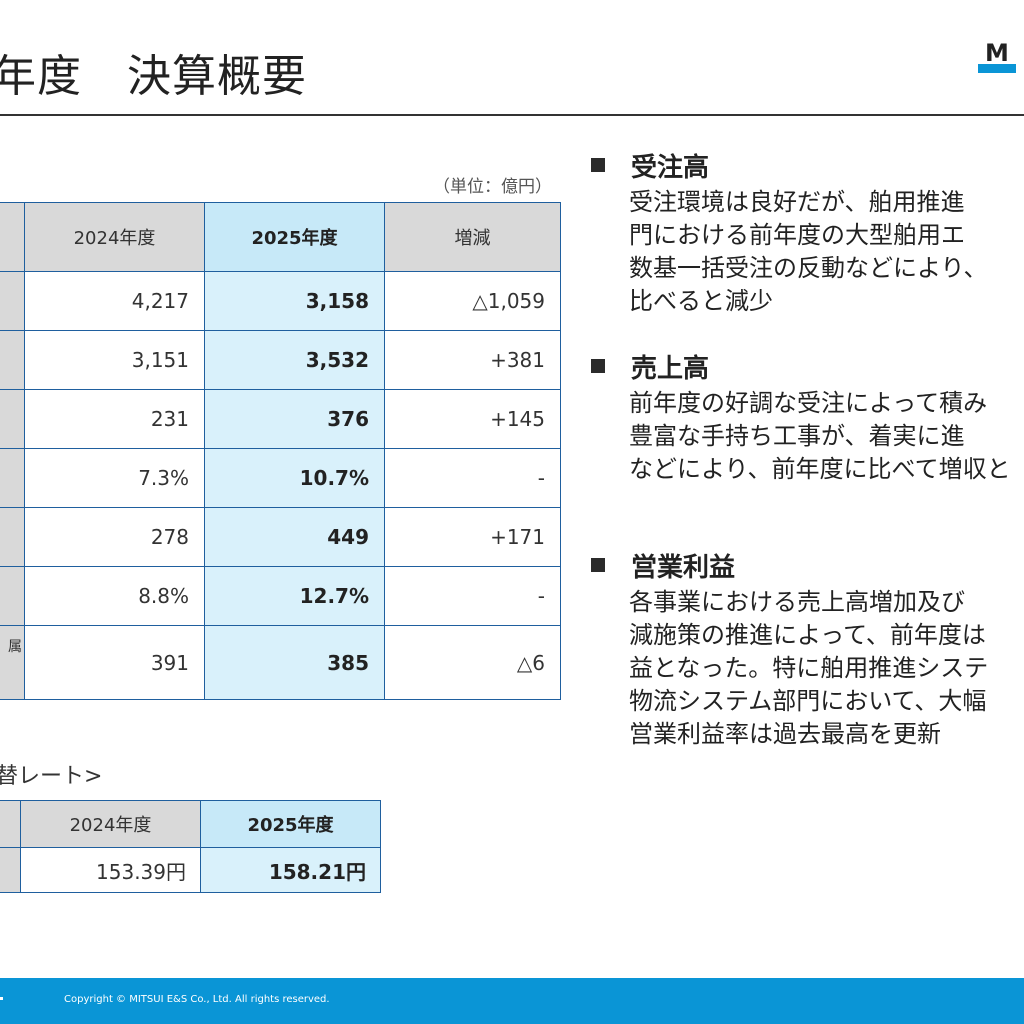 The image size is (1024, 1024). I want to click on page-title: 年度 決算概要, so click(153, 76).